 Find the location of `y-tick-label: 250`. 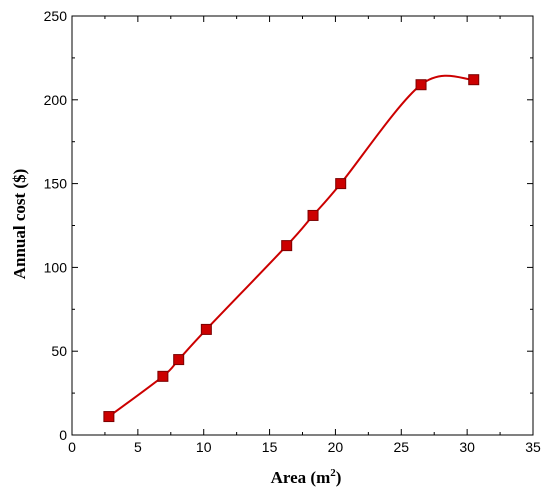

y-tick-label: 250 is located at coordinates (56, 16).